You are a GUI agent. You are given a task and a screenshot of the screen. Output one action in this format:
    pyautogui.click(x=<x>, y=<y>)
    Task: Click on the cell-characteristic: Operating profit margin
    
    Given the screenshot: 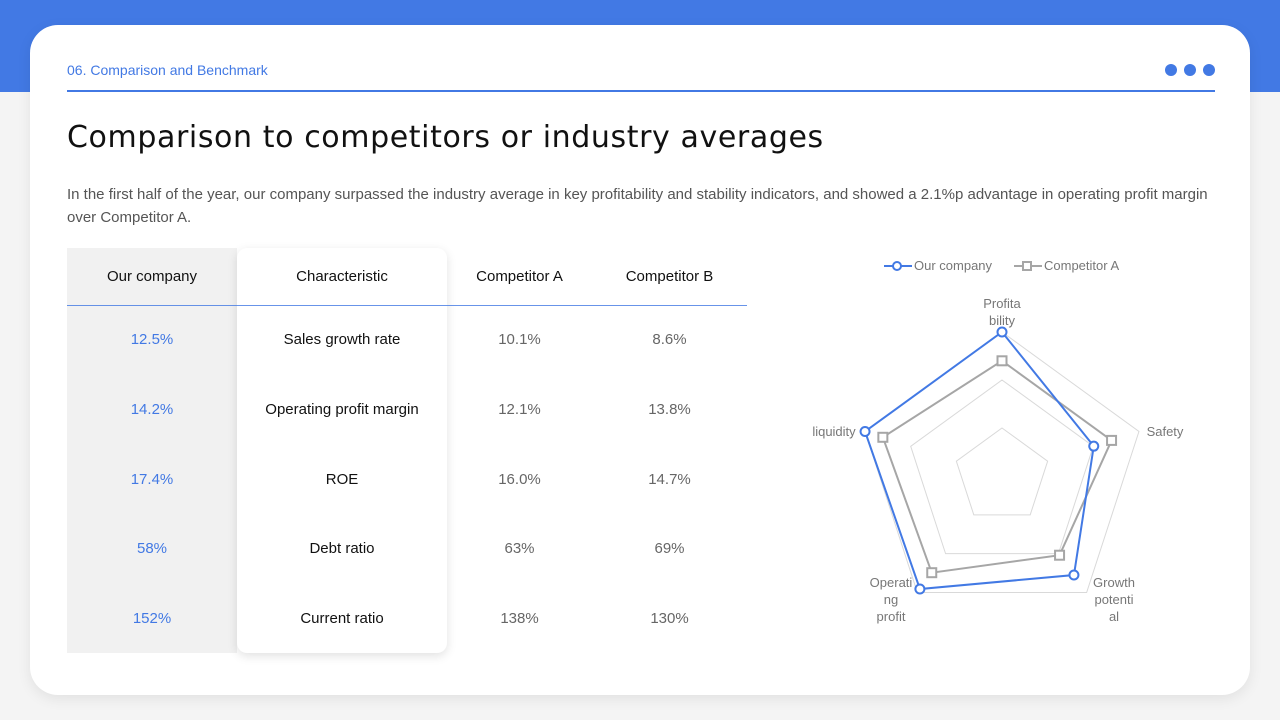 What is the action you would take?
    pyautogui.click(x=342, y=409)
    